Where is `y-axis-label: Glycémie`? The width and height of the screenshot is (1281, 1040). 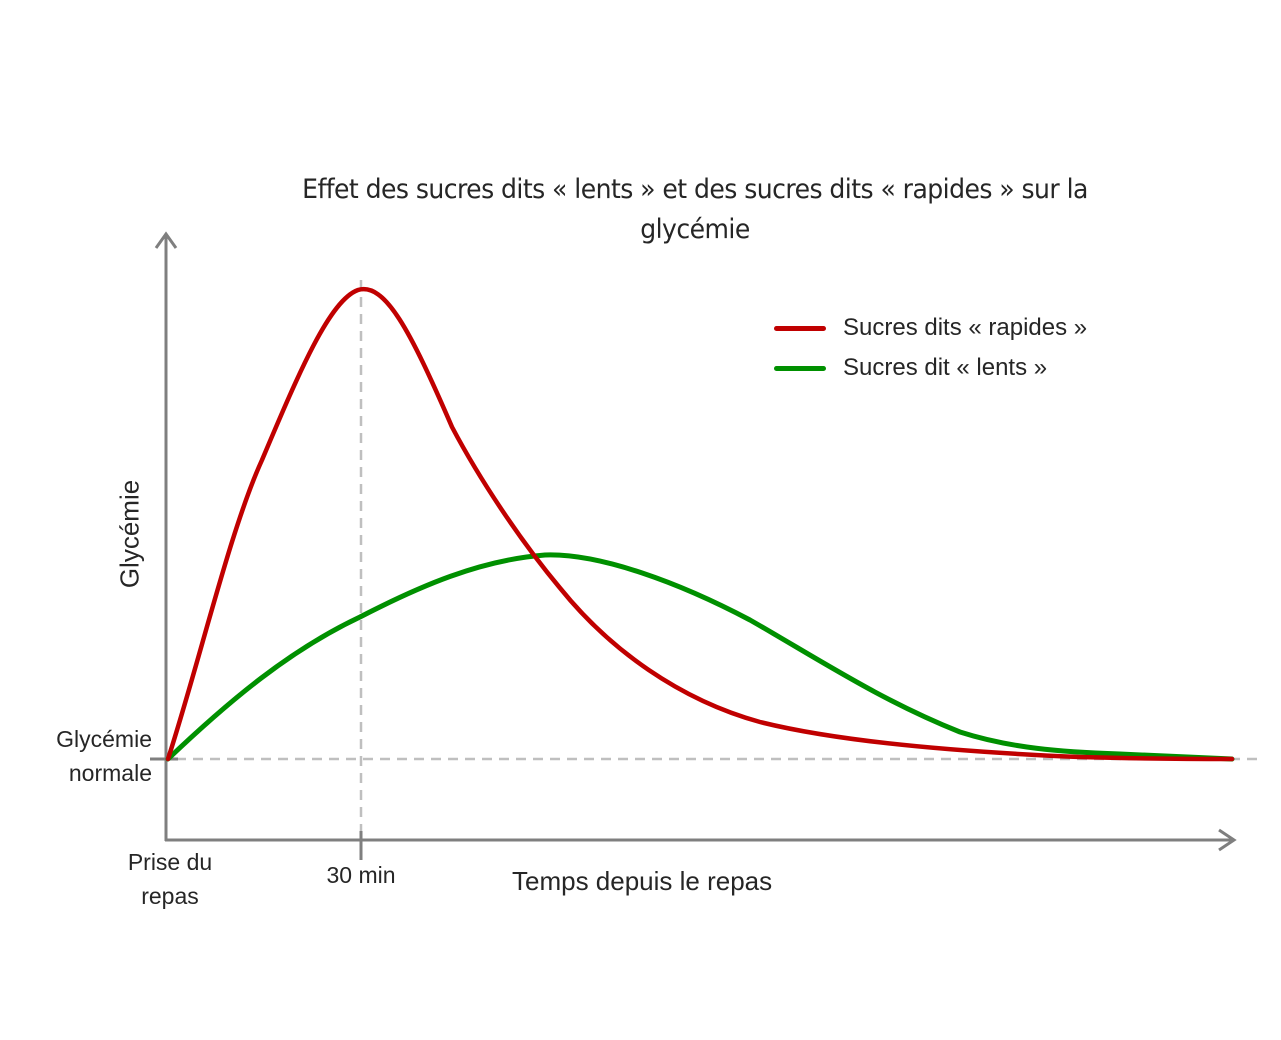
y-axis-label: Glycémie is located at coordinates (129, 534).